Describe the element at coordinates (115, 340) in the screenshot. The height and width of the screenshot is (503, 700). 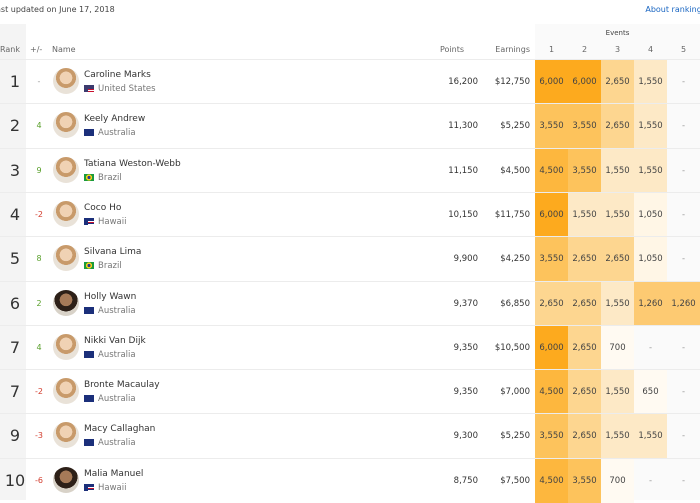
I see `surfer-name: Nikki Van Dijk` at that location.